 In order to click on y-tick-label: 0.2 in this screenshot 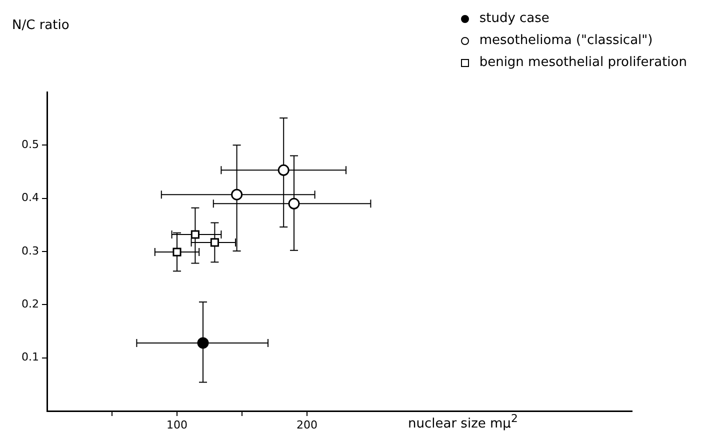, I will do `click(30, 304)`.